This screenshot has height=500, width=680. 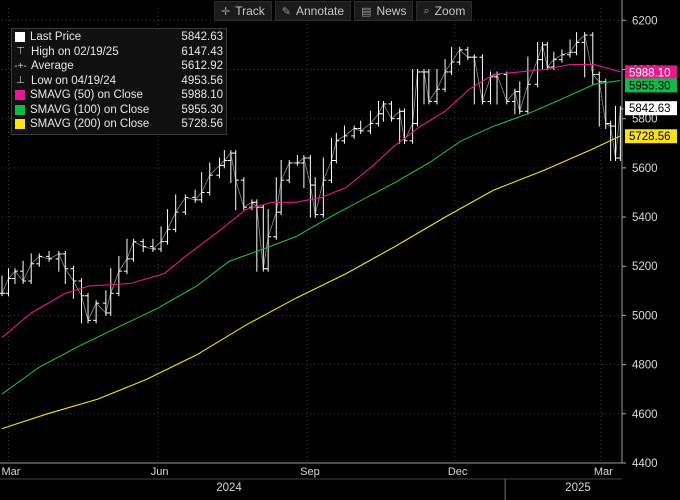 What do you see at coordinates (118, 66) in the screenshot?
I see `legend-average: -+- Average 5612.92` at bounding box center [118, 66].